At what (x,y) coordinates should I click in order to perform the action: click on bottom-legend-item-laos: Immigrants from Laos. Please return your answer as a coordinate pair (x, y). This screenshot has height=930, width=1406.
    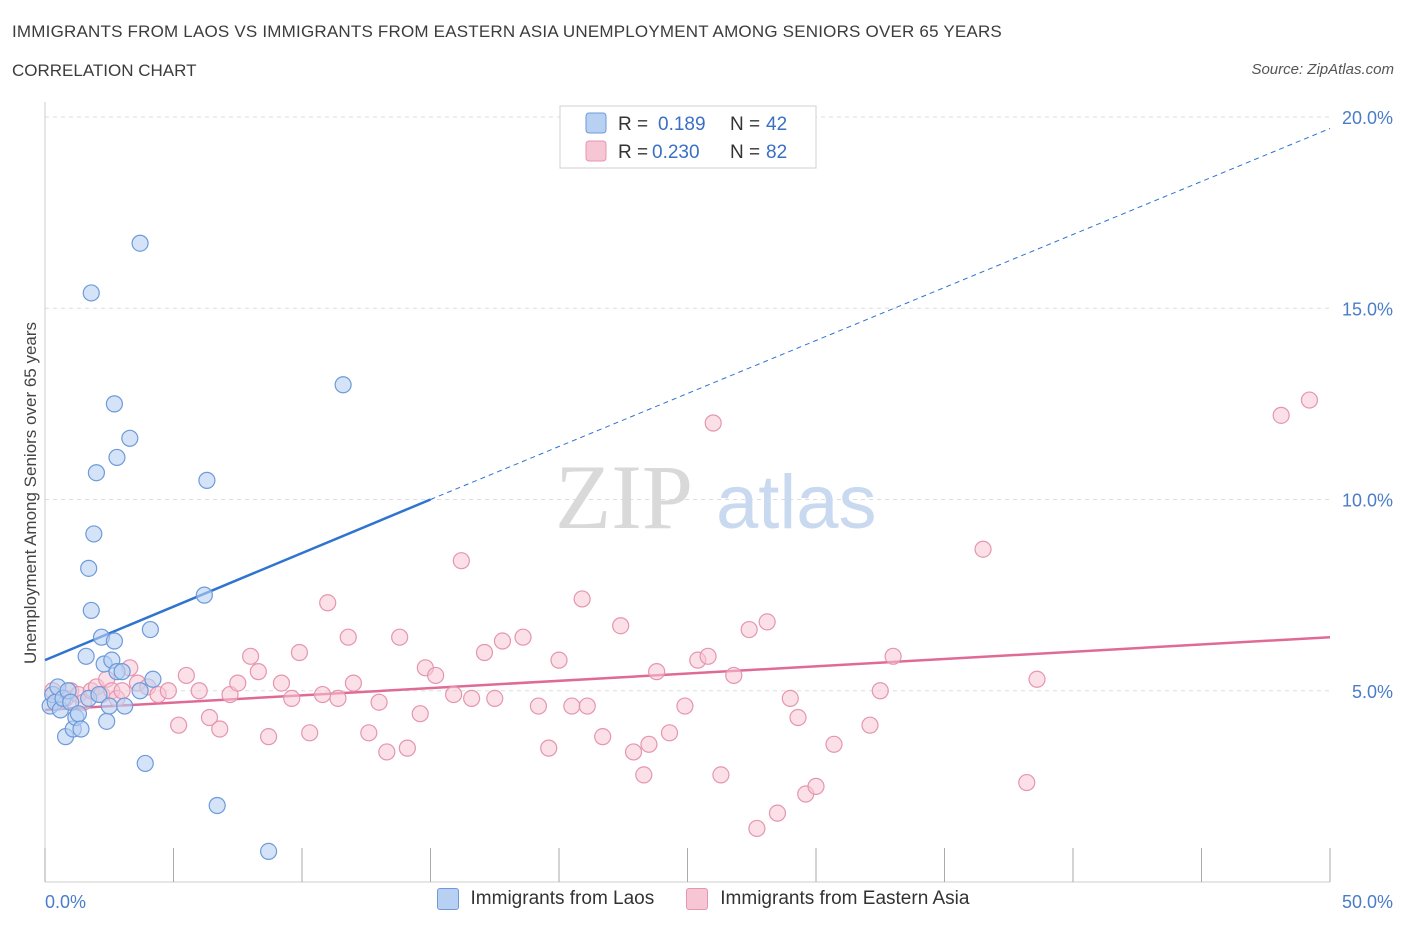
    Looking at the image, I should click on (545, 899).